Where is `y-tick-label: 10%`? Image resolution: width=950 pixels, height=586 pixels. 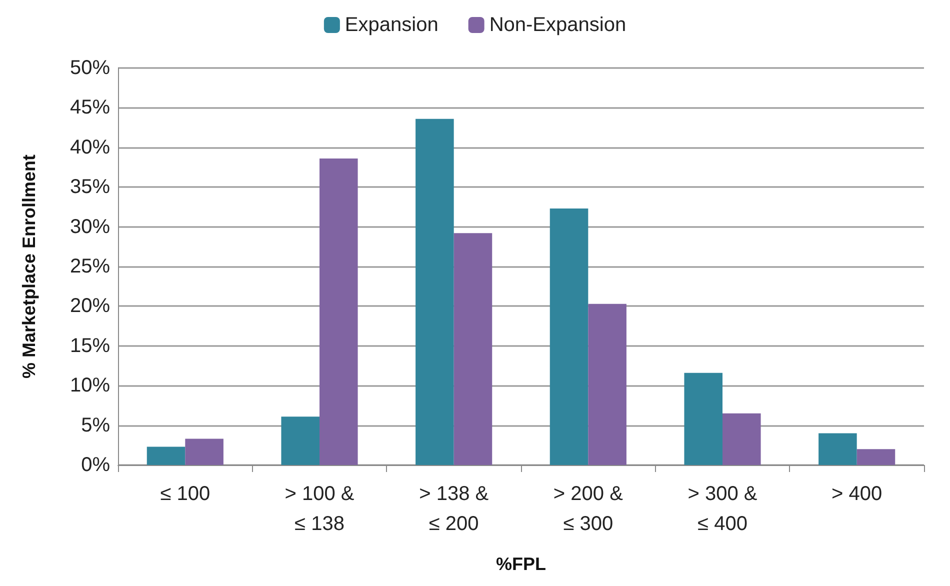
y-tick-label: 10% is located at coordinates (90, 385).